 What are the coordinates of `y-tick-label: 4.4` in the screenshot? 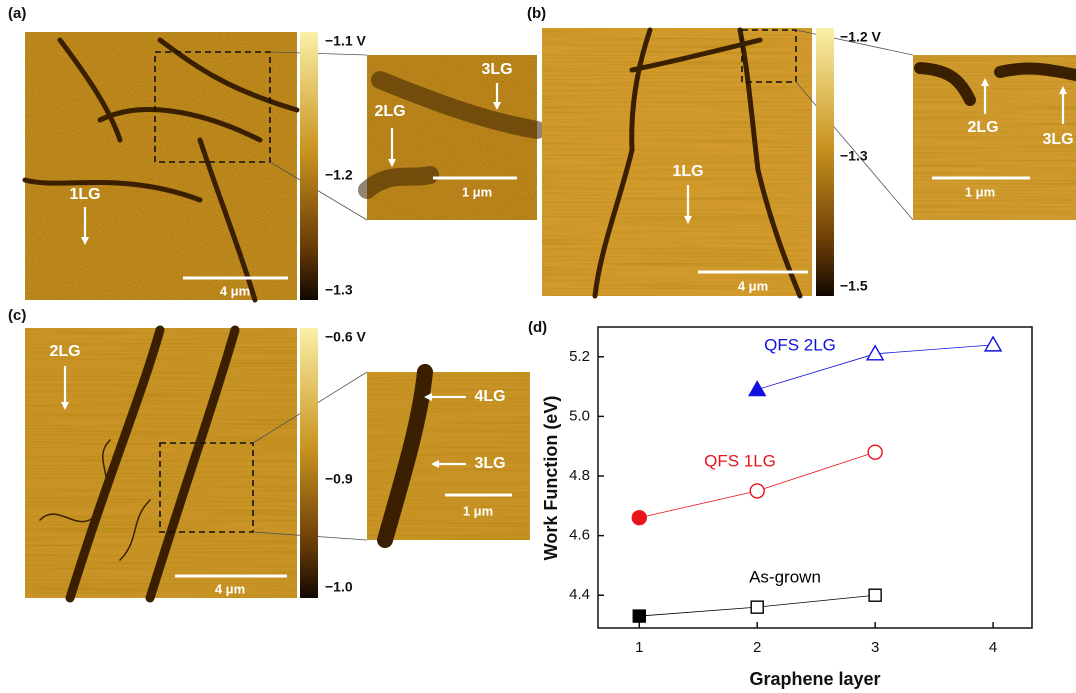 It's located at (579, 594).